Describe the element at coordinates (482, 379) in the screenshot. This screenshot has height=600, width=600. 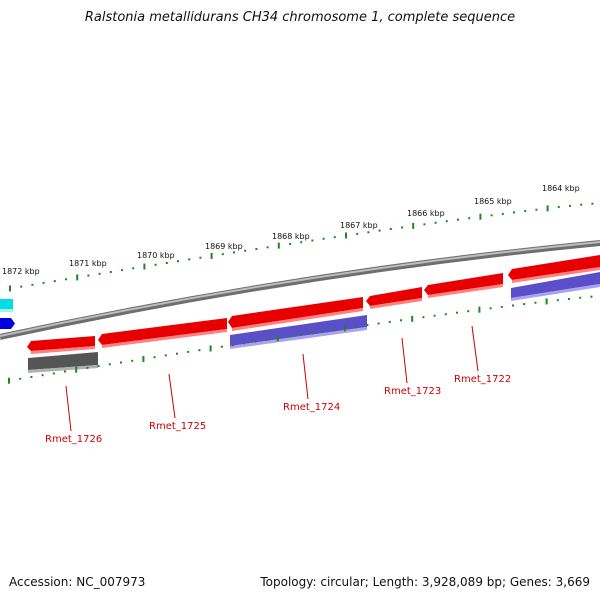
I see `gene-label-rmet-1722: Rmet_1722` at that location.